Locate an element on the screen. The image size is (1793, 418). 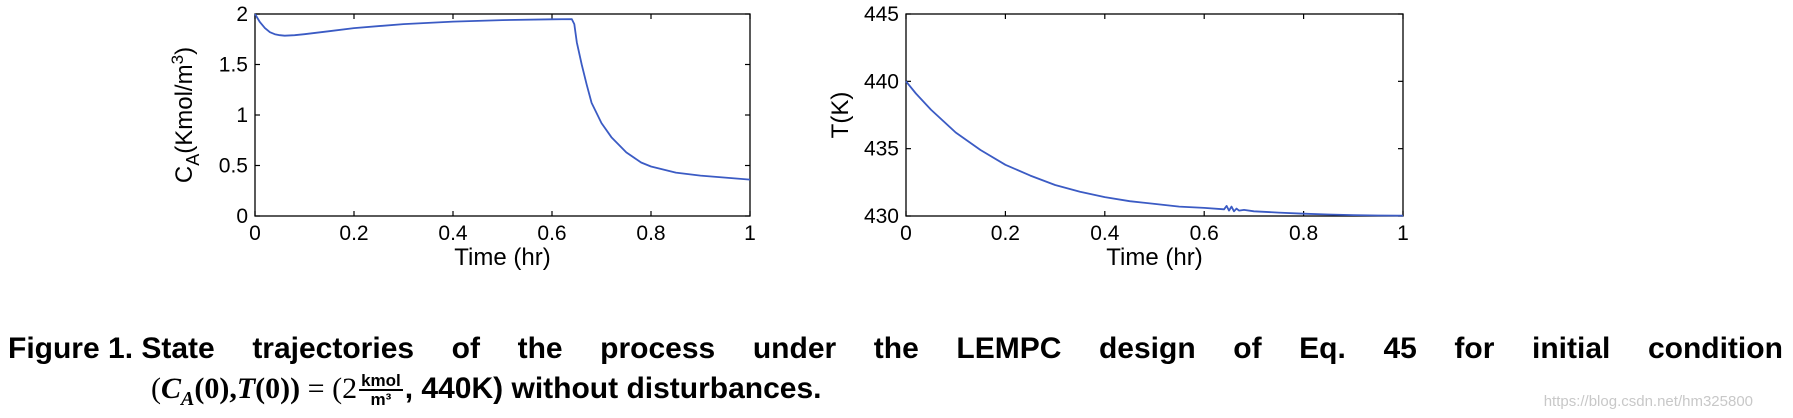
caption-word: Figure 1. State is located at coordinates (111, 348).